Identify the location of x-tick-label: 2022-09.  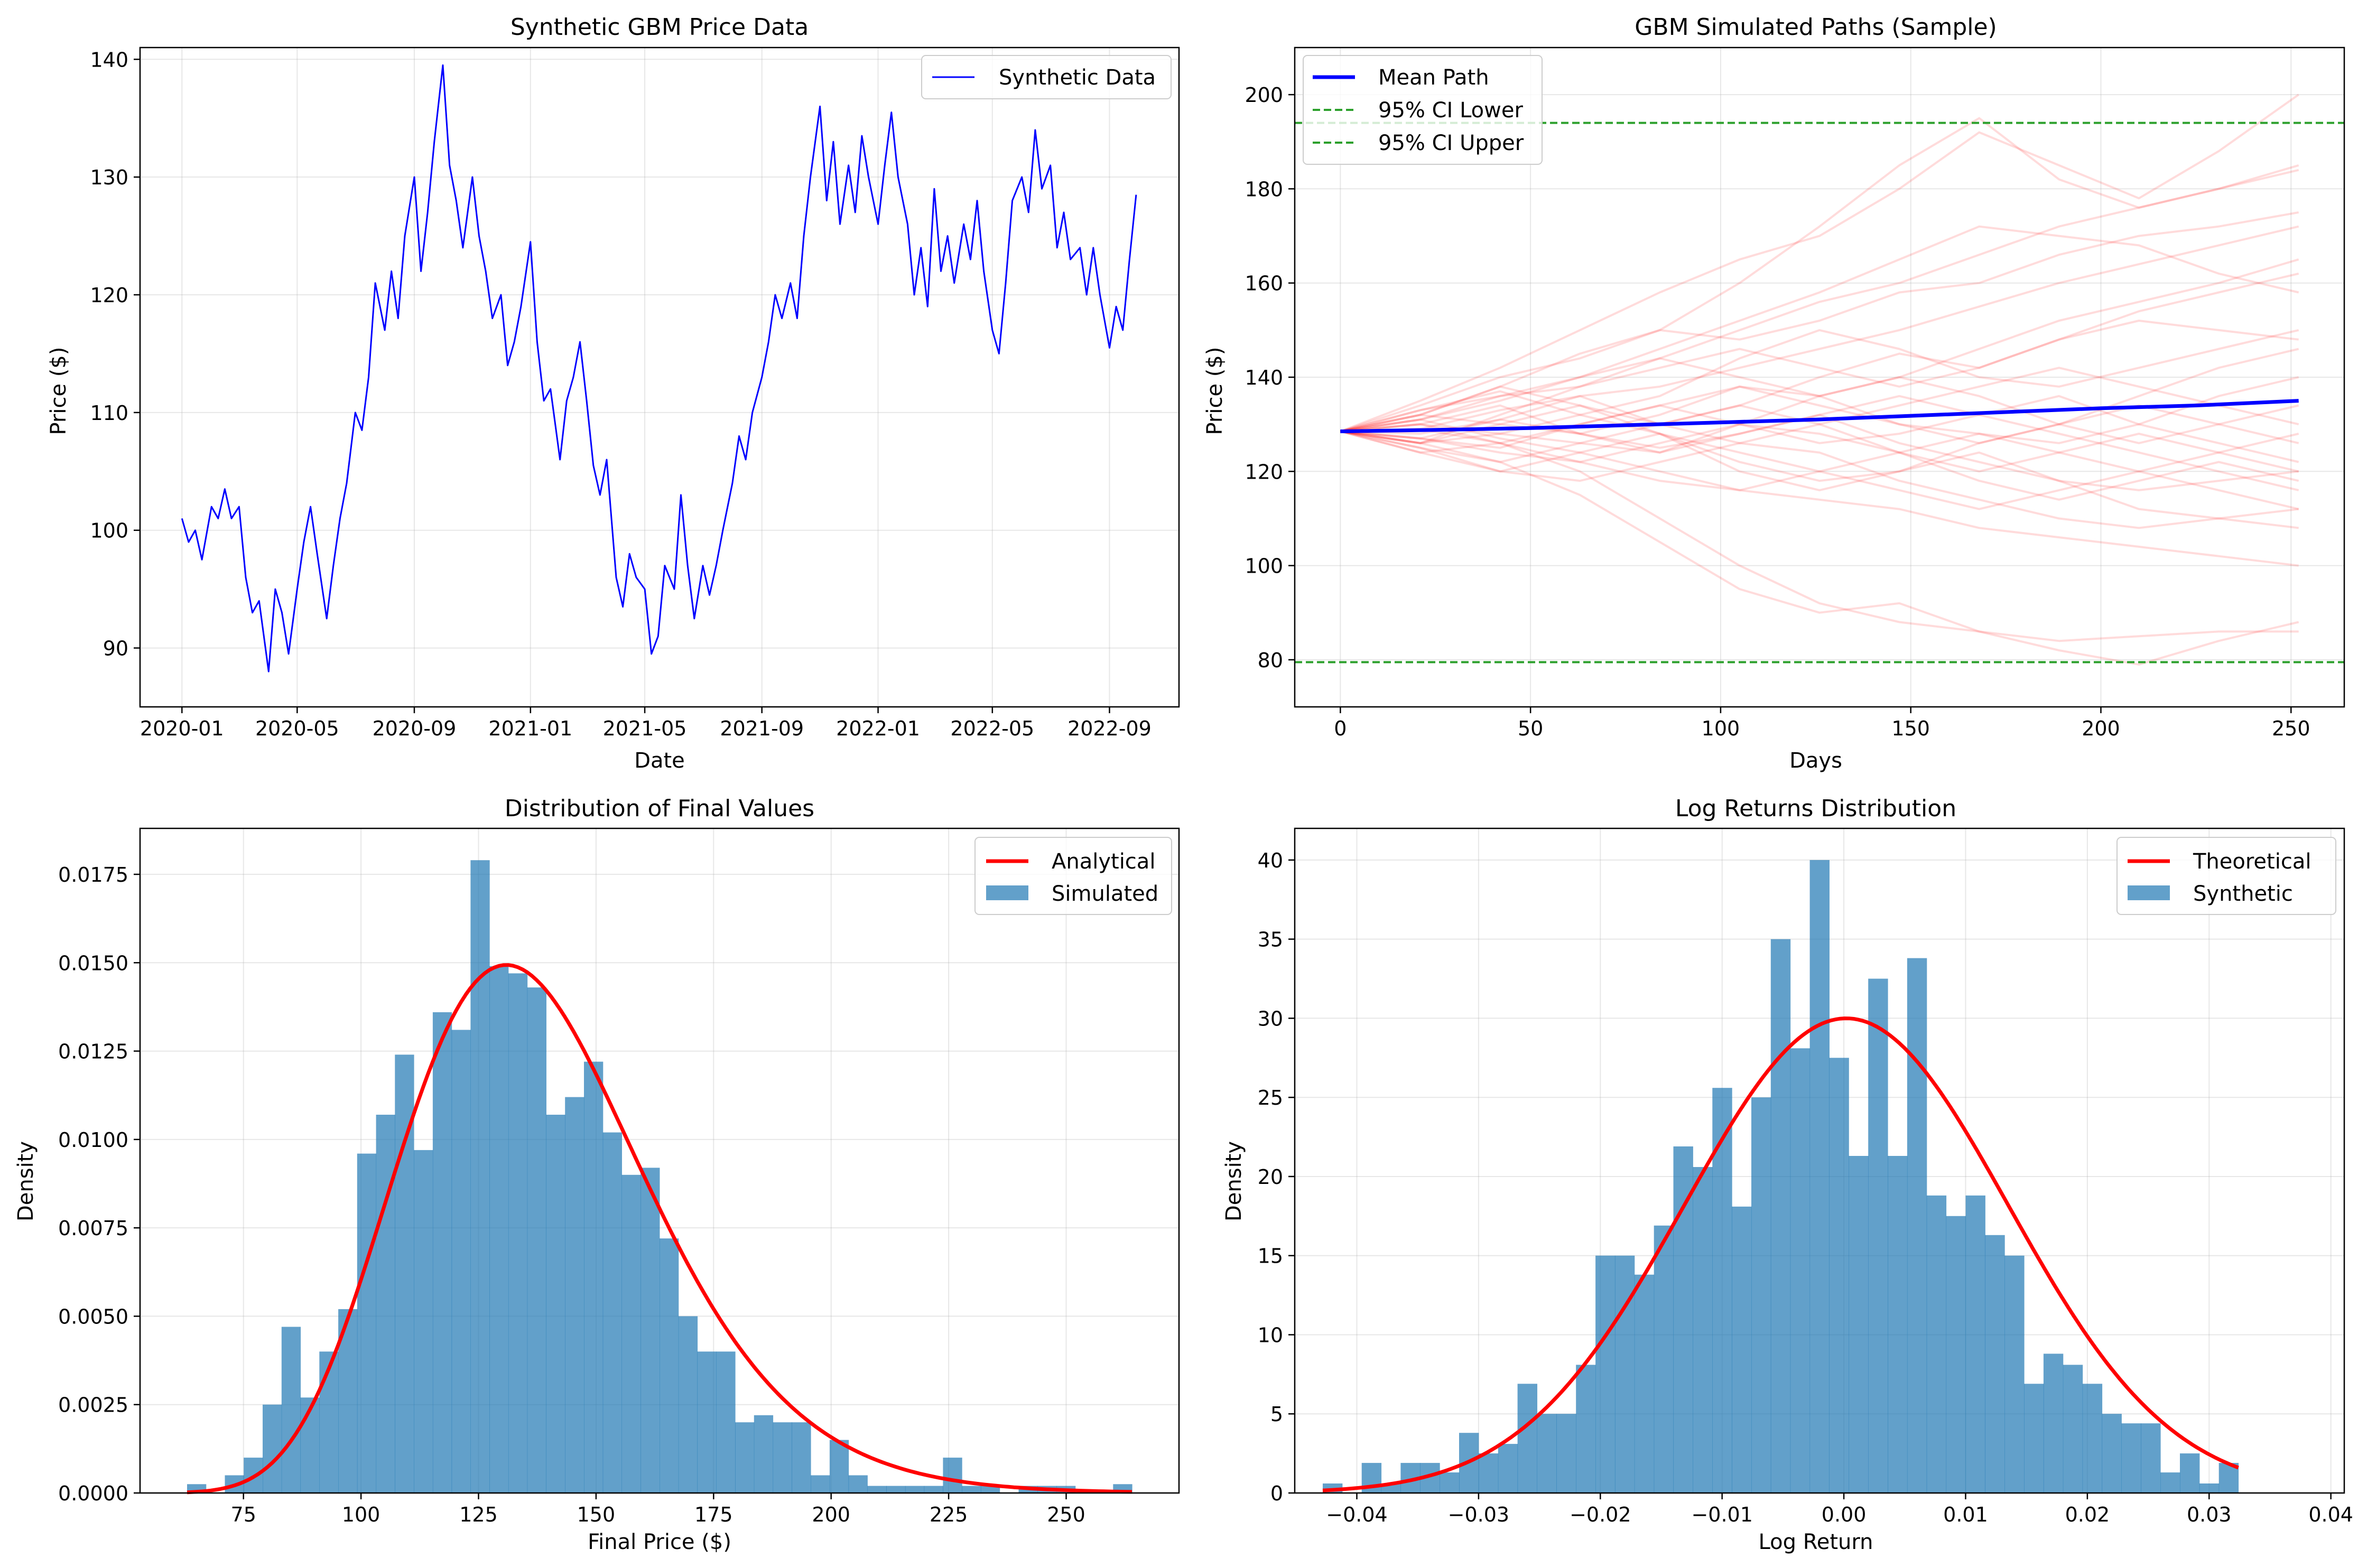
(1109, 728).